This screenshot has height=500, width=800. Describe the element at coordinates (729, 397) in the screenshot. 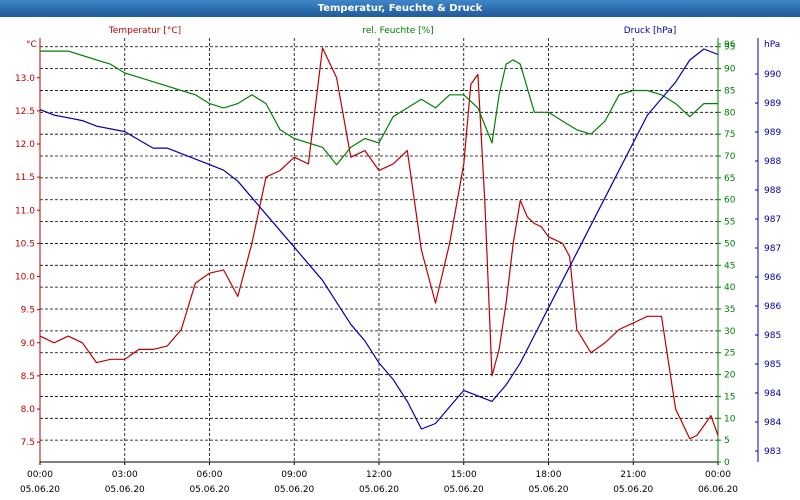

I see `humidity-tick-label: 15` at that location.